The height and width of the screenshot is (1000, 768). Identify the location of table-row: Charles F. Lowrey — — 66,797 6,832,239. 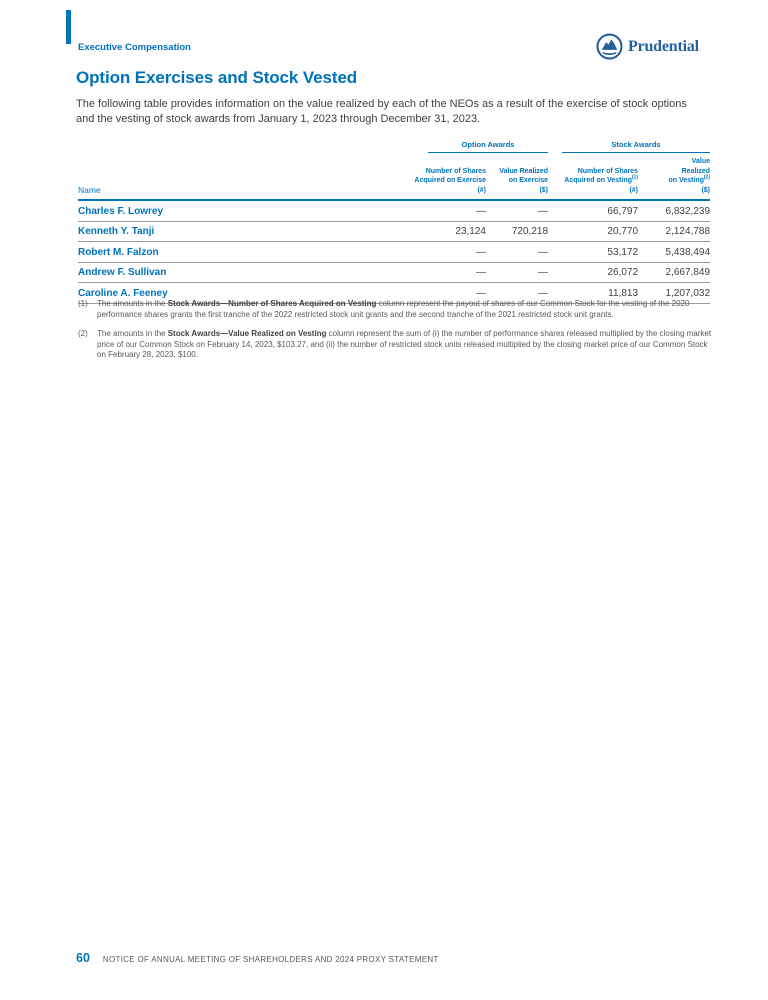
(394, 211).